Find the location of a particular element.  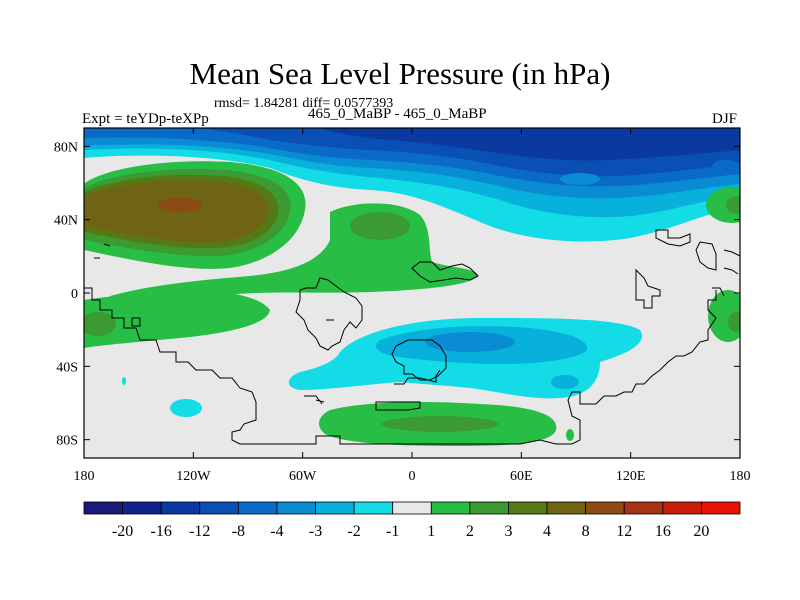

colorbar-label: -20 is located at coordinates (122, 531).